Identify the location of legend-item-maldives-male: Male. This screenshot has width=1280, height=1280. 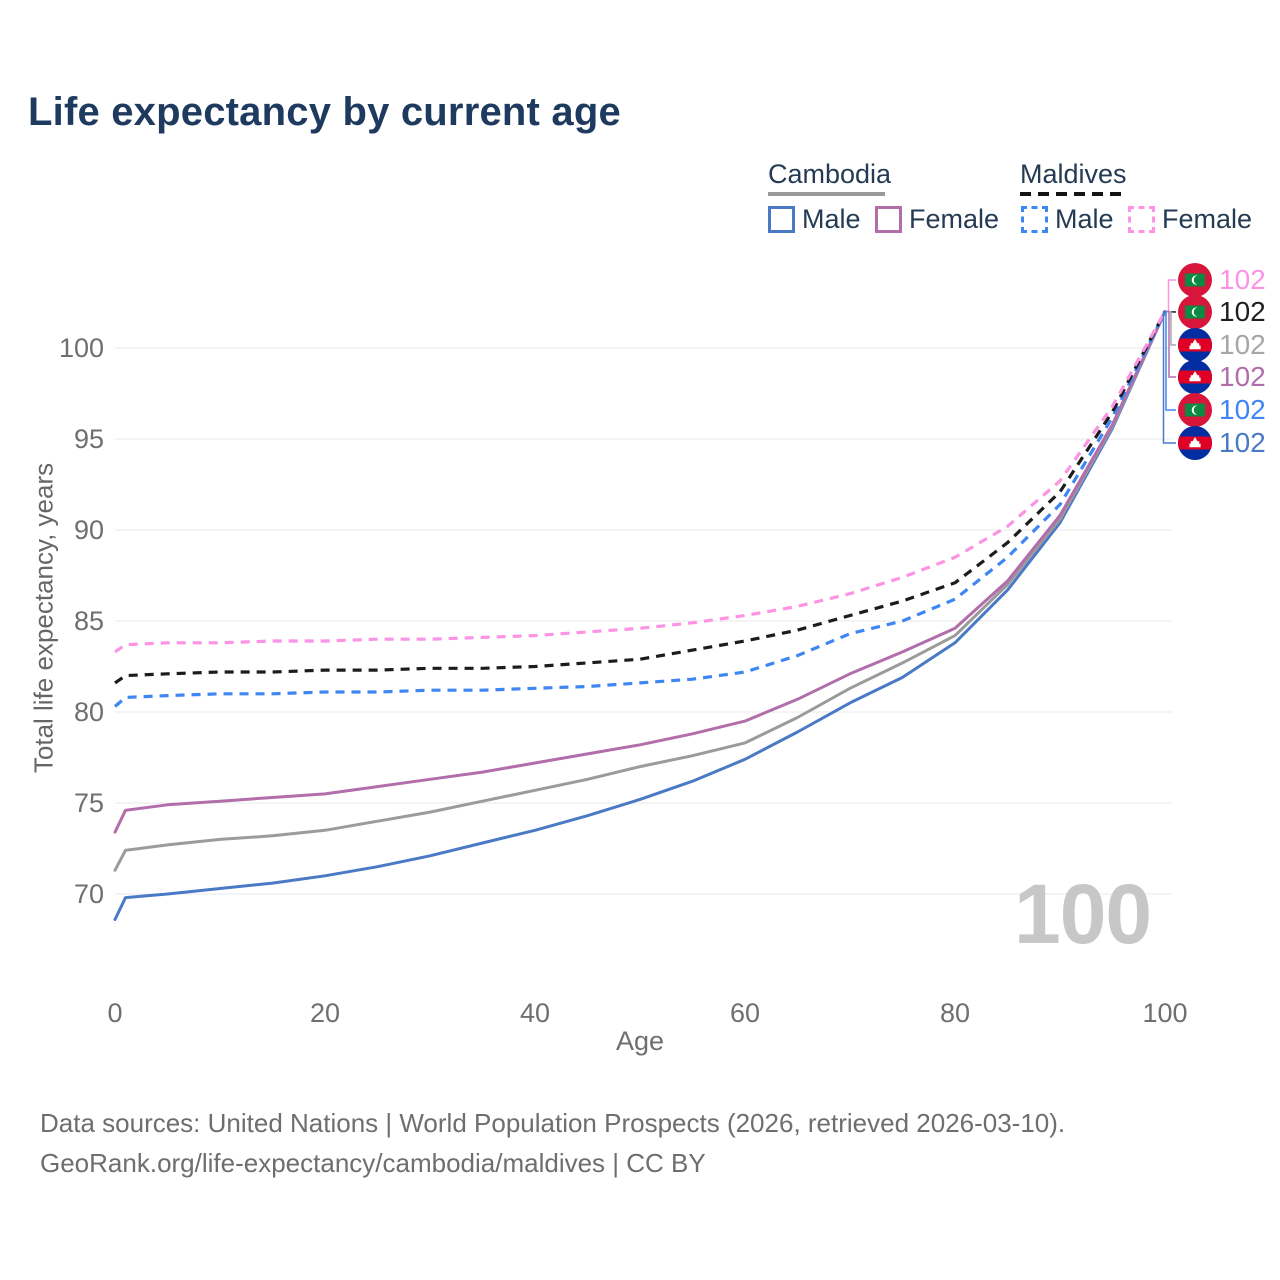
(1067, 219).